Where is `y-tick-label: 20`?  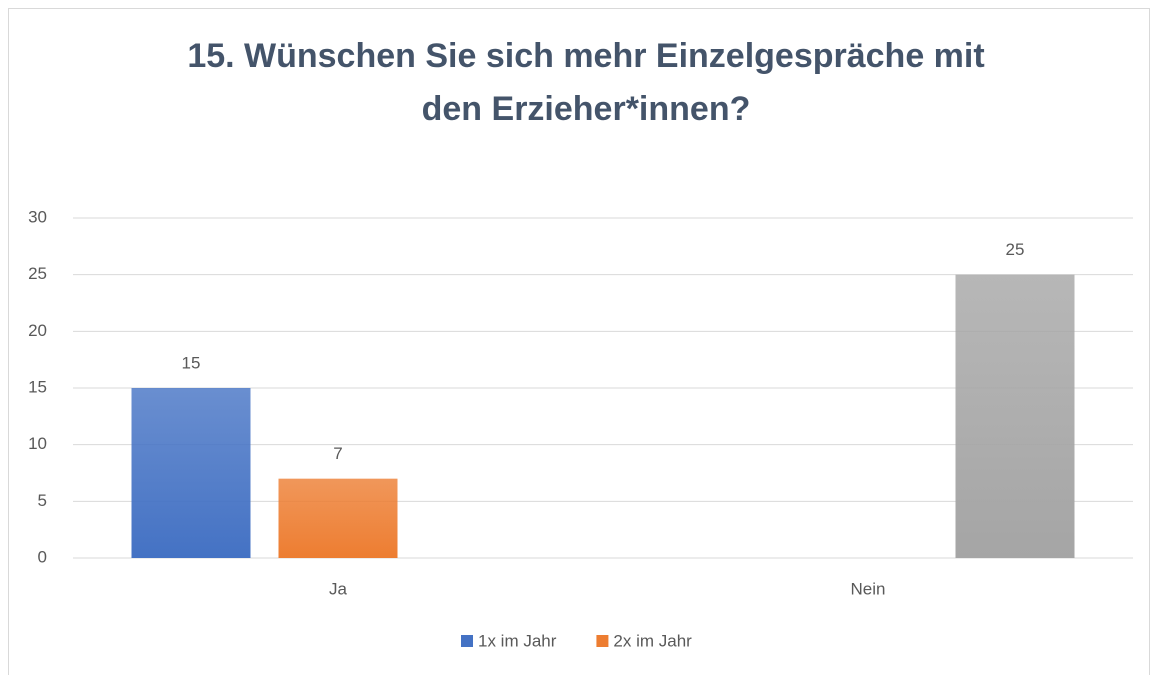 y-tick-label: 20 is located at coordinates (37, 330).